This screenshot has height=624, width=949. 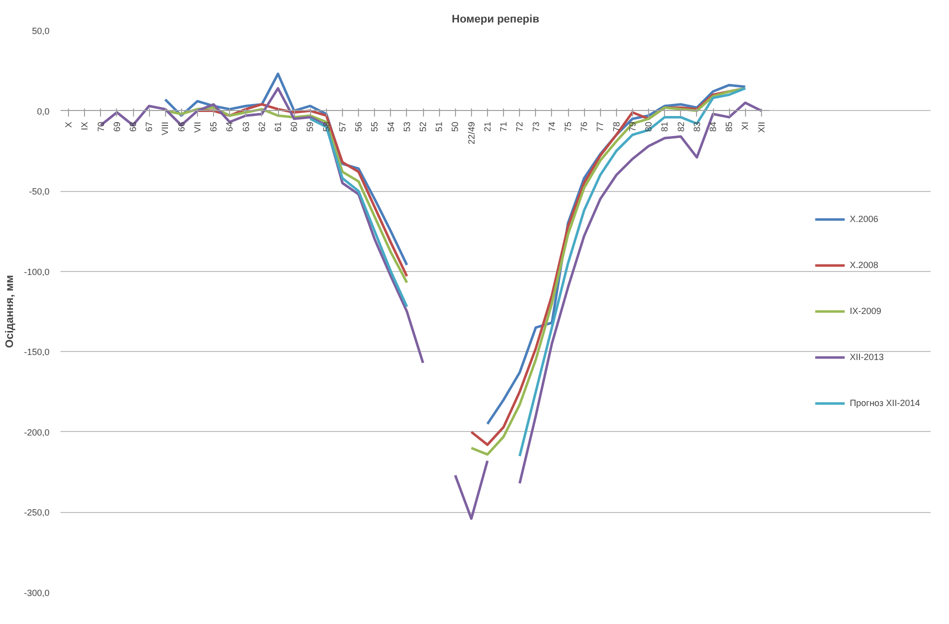 What do you see at coordinates (37, 513) in the screenshot?
I see `y-tick-label: -250,0` at bounding box center [37, 513].